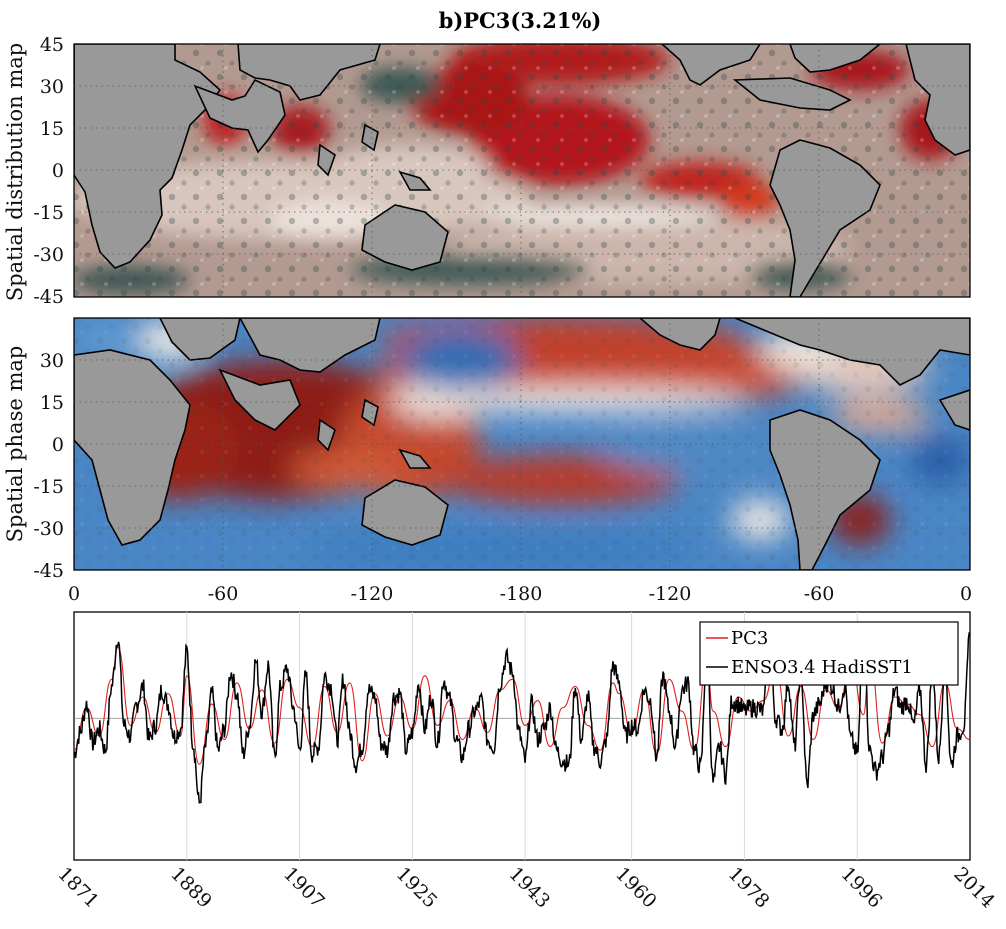 The height and width of the screenshot is (929, 1006). Describe the element at coordinates (520, 20) in the screenshot. I see `figure-title: b)PC3(3.21%)` at that location.